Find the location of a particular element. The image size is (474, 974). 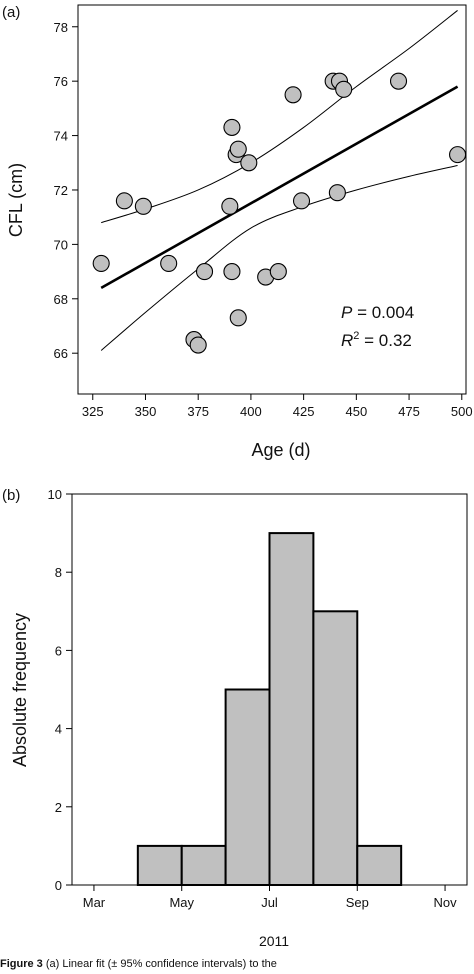

panel-label-a: (a) is located at coordinates (11, 12).